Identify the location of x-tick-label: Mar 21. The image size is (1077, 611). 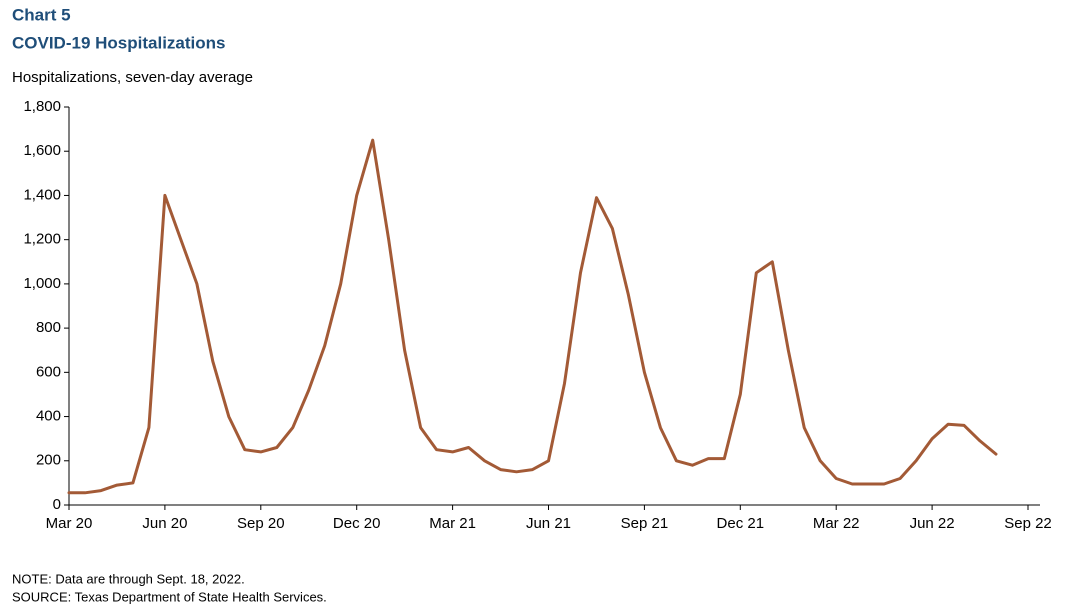
(452, 523).